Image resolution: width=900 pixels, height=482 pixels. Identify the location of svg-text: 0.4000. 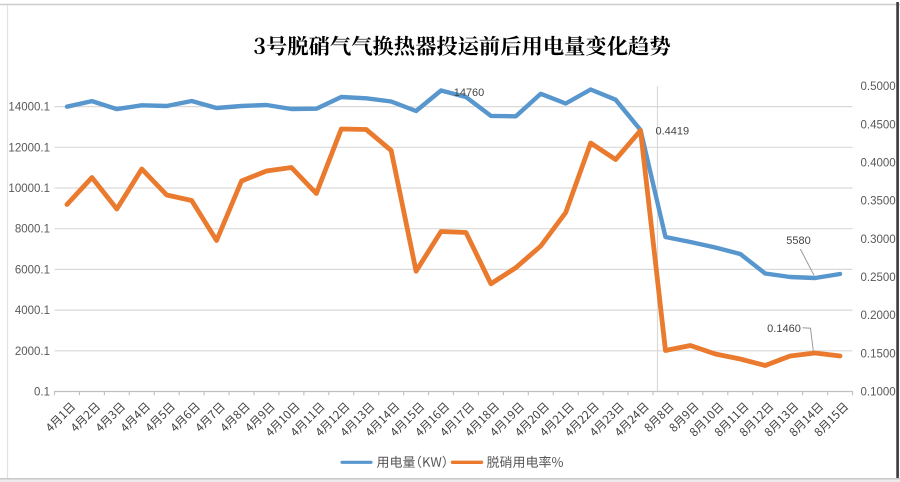
(878, 164).